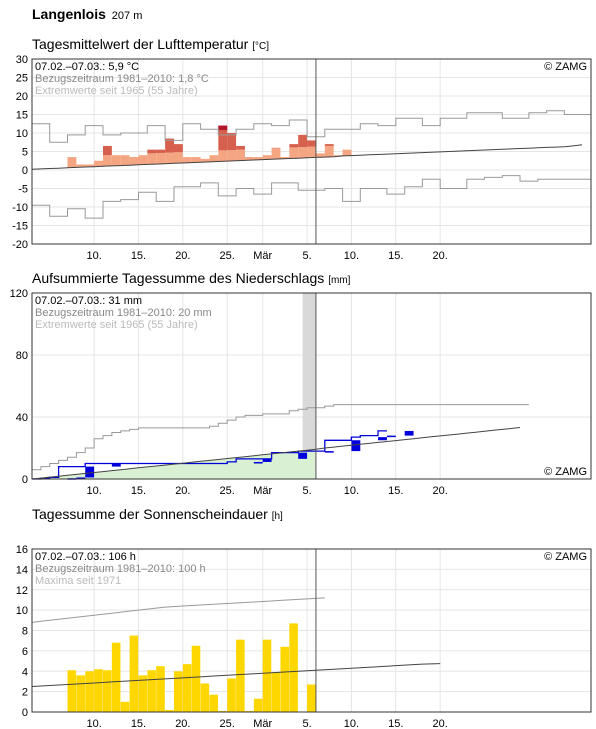  Describe the element at coordinates (565, 557) in the screenshot. I see `sunshine-copyright: © ZAMG` at that location.